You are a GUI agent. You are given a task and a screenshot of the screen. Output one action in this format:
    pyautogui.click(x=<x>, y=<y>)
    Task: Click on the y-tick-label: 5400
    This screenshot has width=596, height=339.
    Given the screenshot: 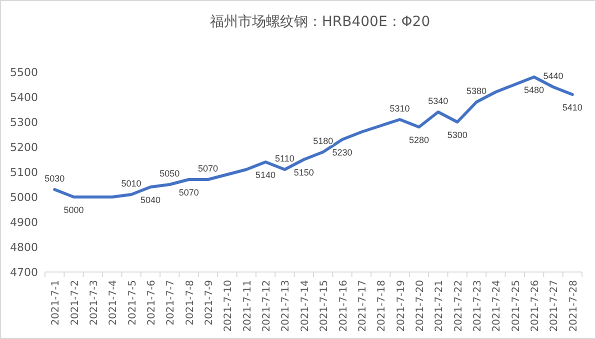 What is the action you would take?
    pyautogui.click(x=24, y=97)
    